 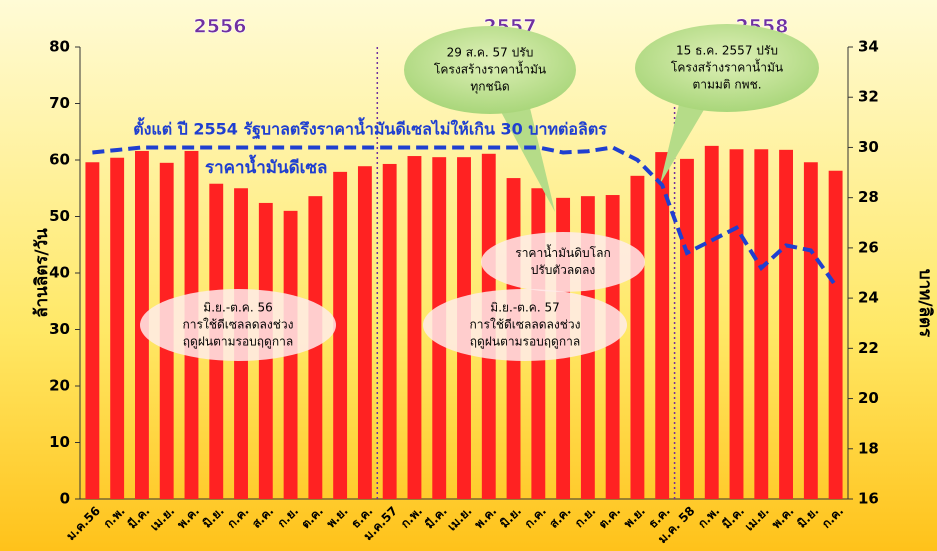 What do you see at coordinates (490, 53) in the screenshot?
I see `annotation-text: 29 ส.ค. 57 ปรับ` at bounding box center [490, 53].